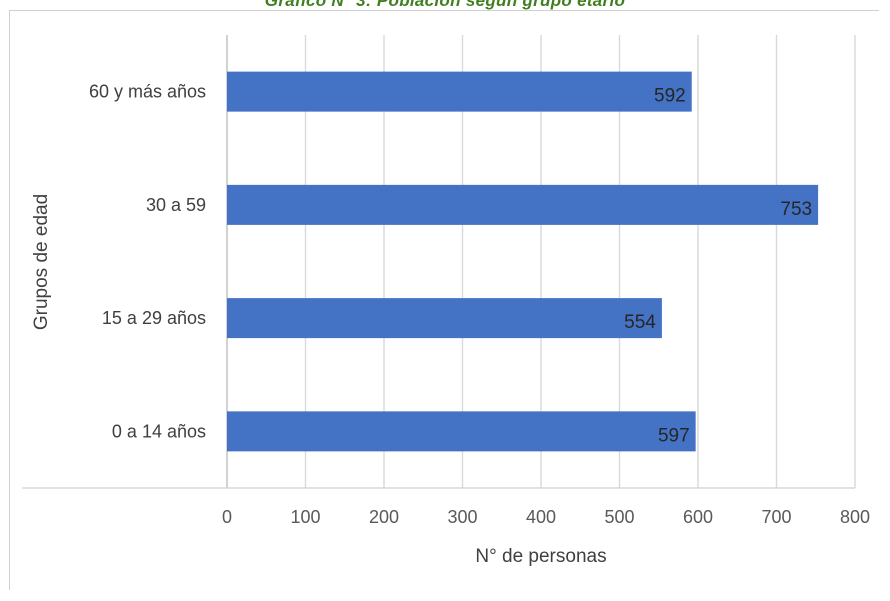 The height and width of the screenshot is (601, 890). What do you see at coordinates (619, 517) in the screenshot?
I see `x-tick-label: 500` at bounding box center [619, 517].